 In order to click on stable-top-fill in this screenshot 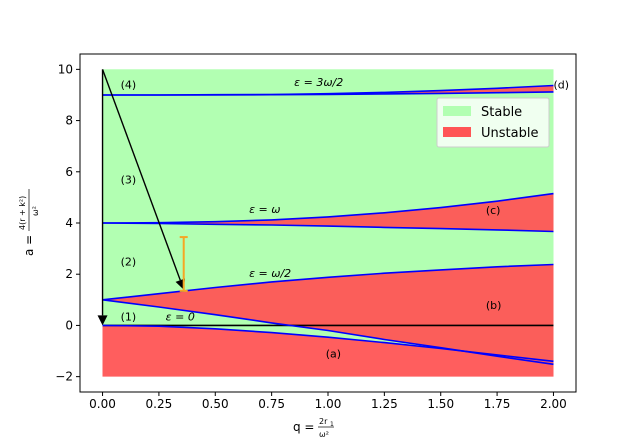, I will do `click(328, 82)`.